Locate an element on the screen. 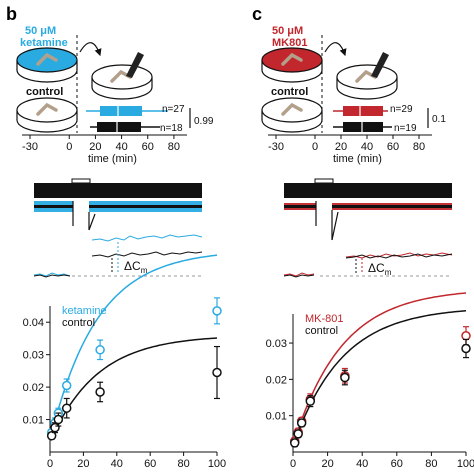  delta-cm-label-c: ΔCm is located at coordinates (380, 269).